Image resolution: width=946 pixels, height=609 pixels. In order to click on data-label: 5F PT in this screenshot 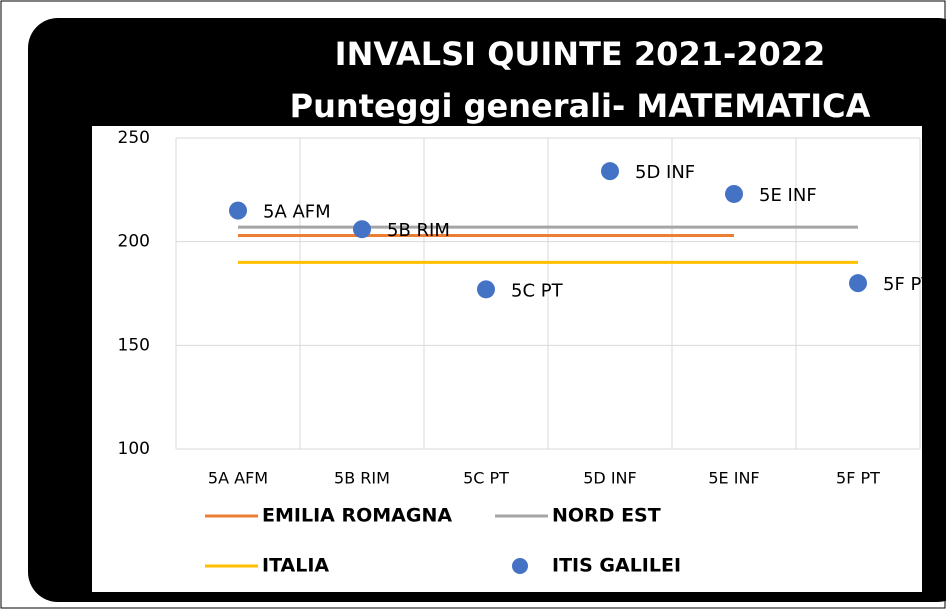, I will do `click(908, 284)`.